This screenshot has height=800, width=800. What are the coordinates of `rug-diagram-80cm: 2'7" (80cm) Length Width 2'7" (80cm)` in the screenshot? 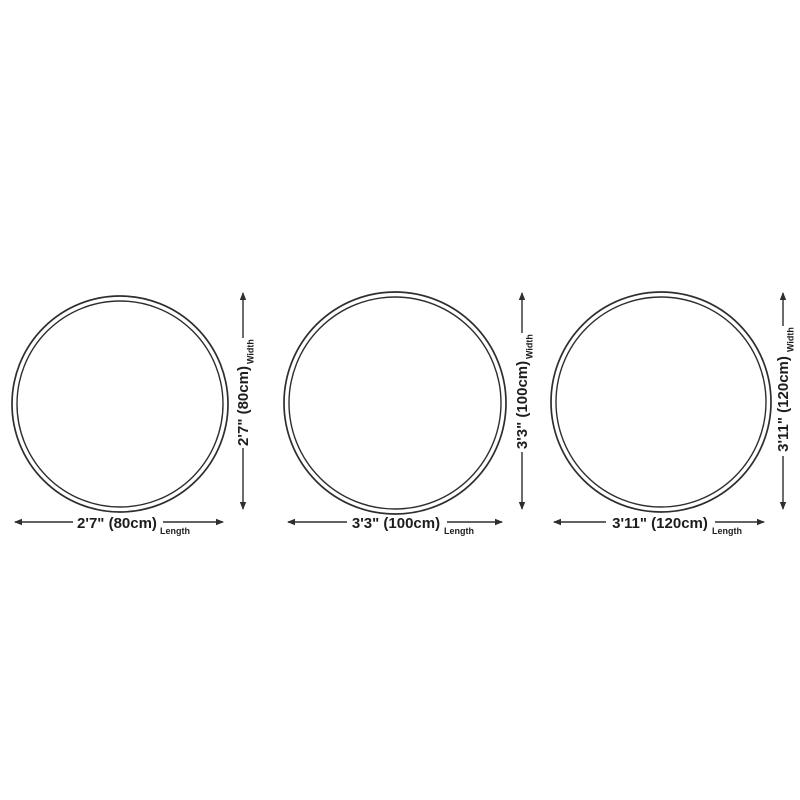 It's located at (133, 414).